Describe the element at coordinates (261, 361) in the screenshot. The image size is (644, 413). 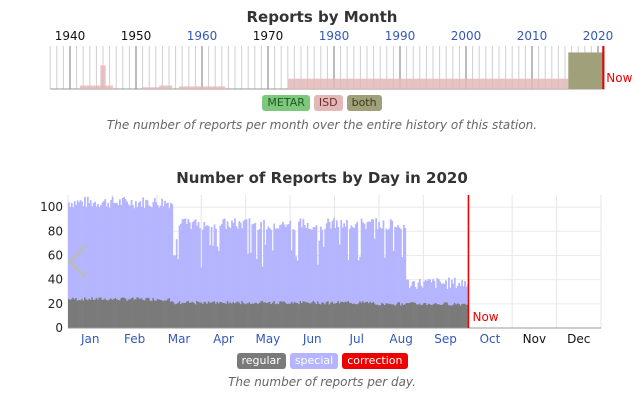
I see `legend-regular: regular` at that location.